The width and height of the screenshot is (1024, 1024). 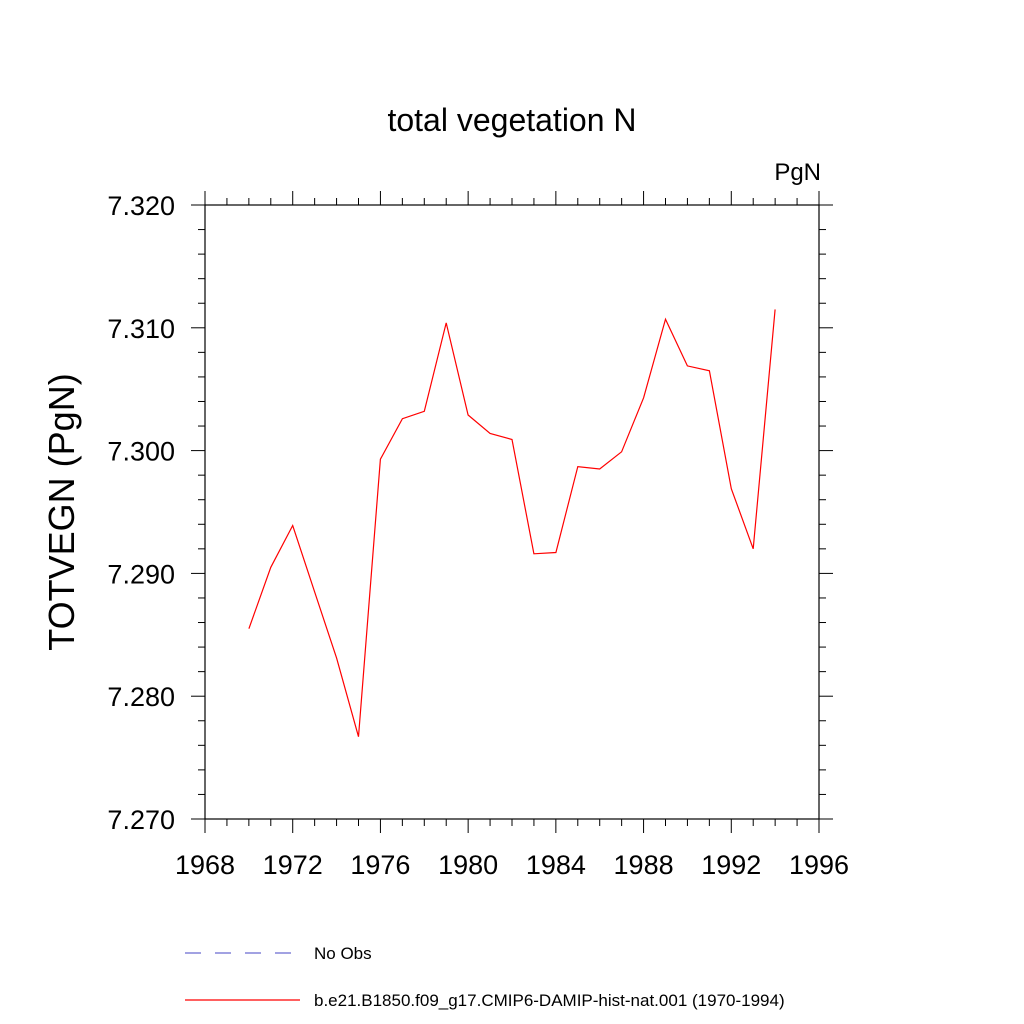 I want to click on x-tick-label: 1980, so click(x=468, y=865).